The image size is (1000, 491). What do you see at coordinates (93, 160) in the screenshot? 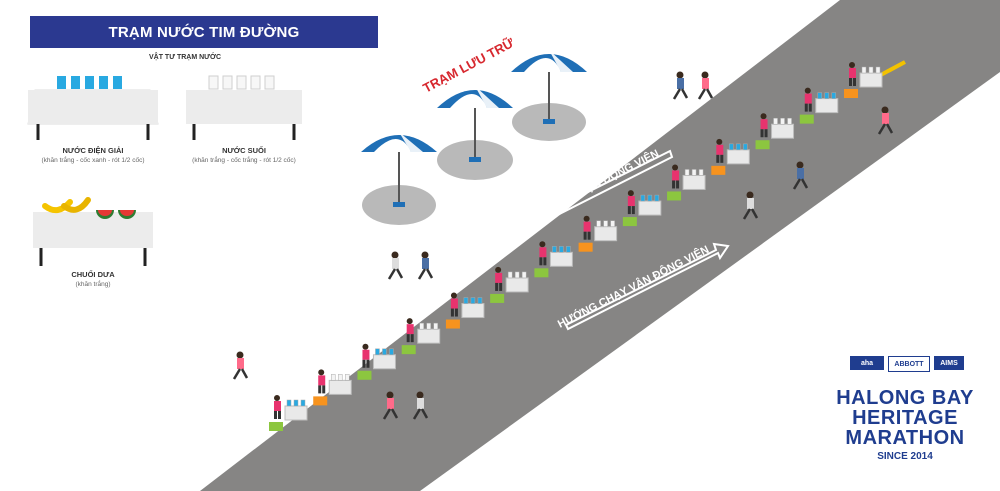
I see `legend-item-desc: (khăn trắng - cốc xanh - rót 1/2 cốc)` at bounding box center [93, 160].